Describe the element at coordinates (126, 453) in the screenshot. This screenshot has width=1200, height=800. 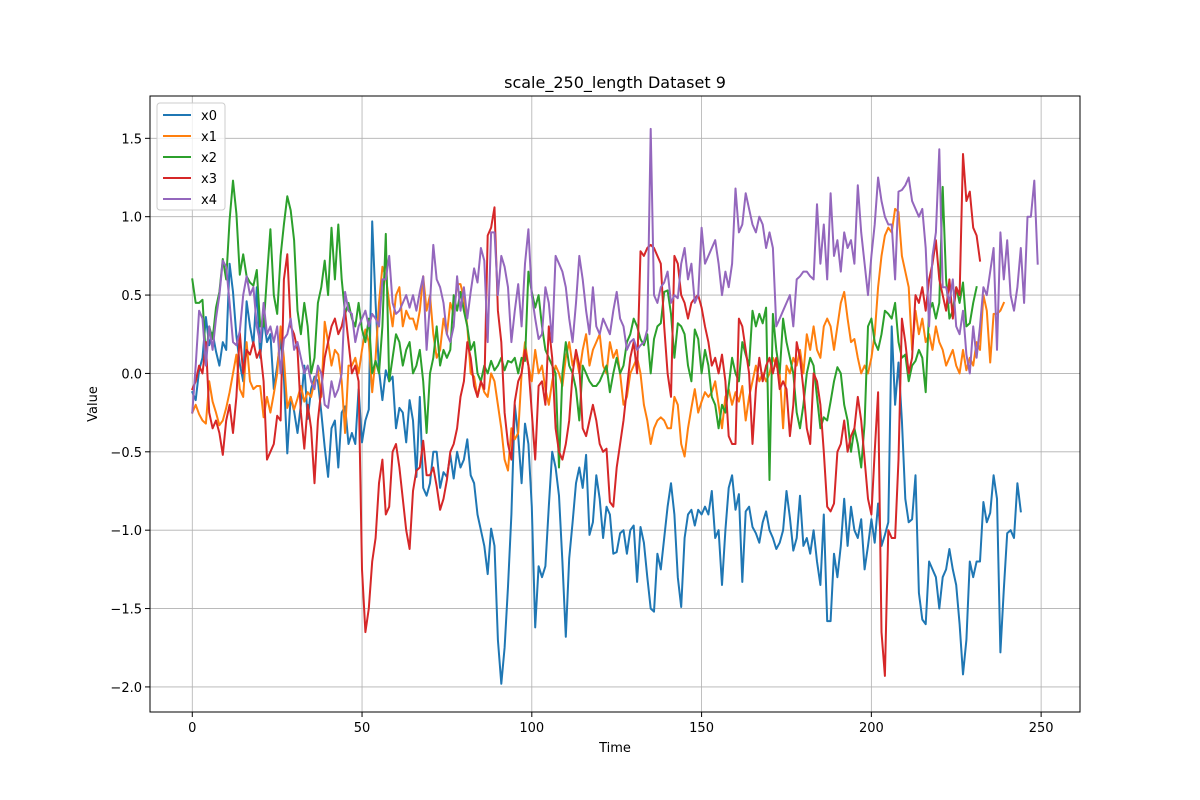
I see `y-tick-label: −0.5` at that location.